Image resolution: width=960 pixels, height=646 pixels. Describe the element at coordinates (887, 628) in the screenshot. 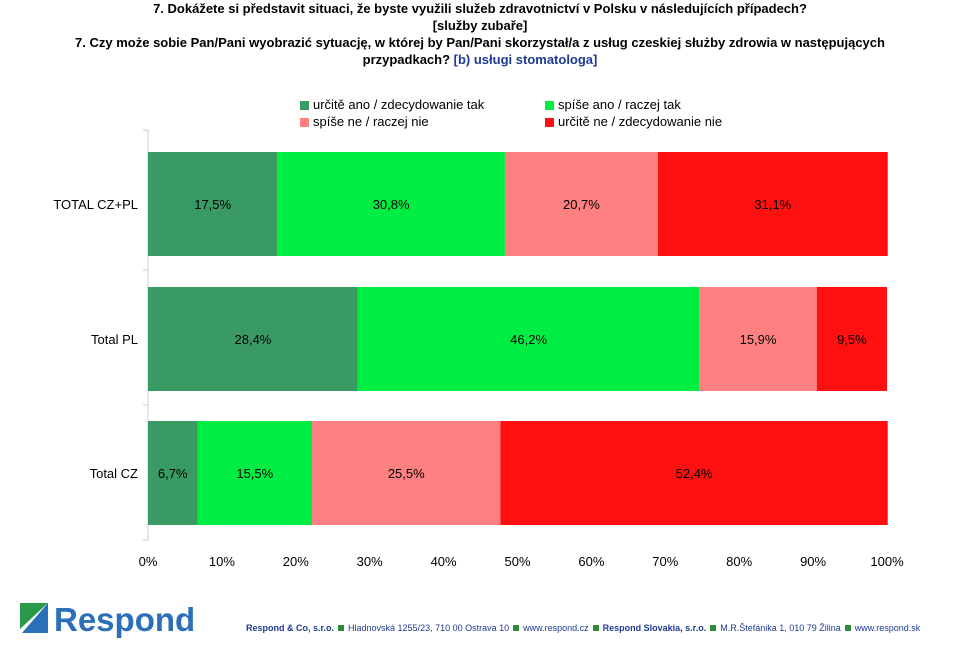

I see `web-link-2: www.respond.sk` at that location.